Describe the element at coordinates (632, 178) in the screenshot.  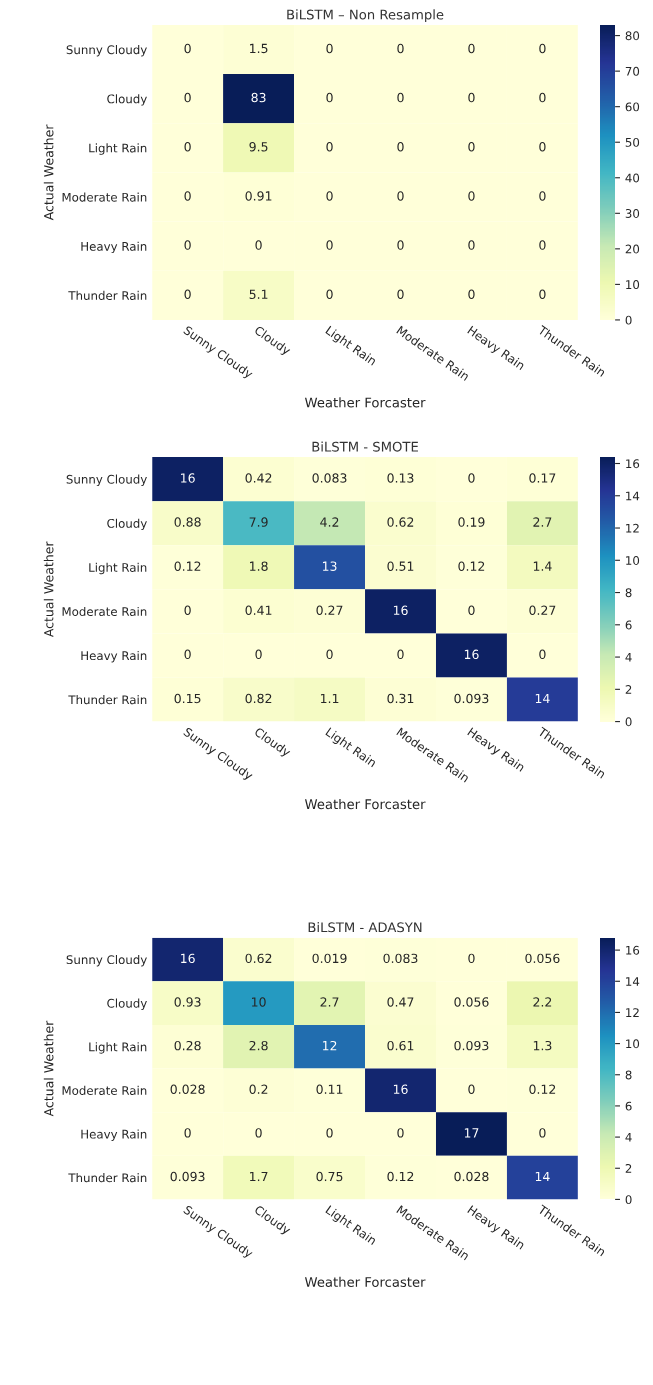
I see `color-bar-label: 40` at that location.